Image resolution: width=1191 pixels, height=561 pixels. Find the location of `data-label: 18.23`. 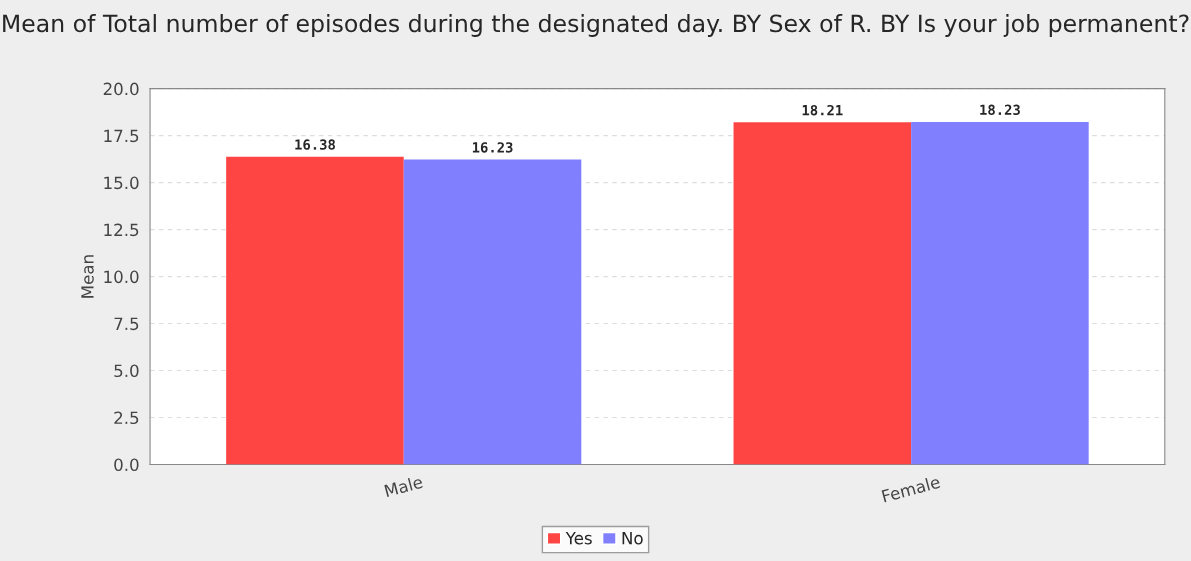

data-label: 18.23 is located at coordinates (1000, 110).